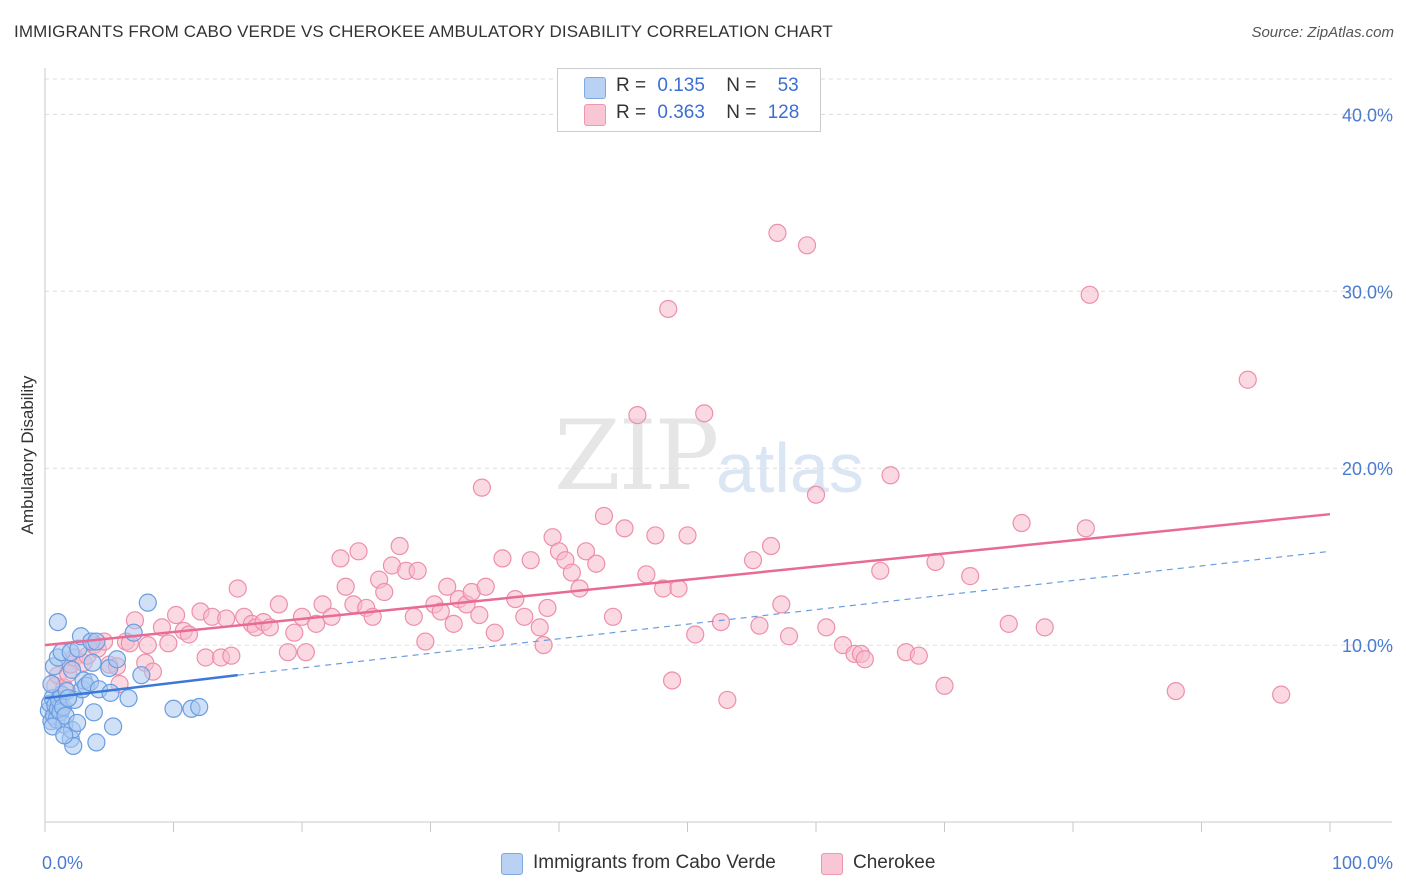 The image size is (1406, 892). What do you see at coordinates (681, 112) in the screenshot?
I see `legend-r-value: 0.363` at bounding box center [681, 112].